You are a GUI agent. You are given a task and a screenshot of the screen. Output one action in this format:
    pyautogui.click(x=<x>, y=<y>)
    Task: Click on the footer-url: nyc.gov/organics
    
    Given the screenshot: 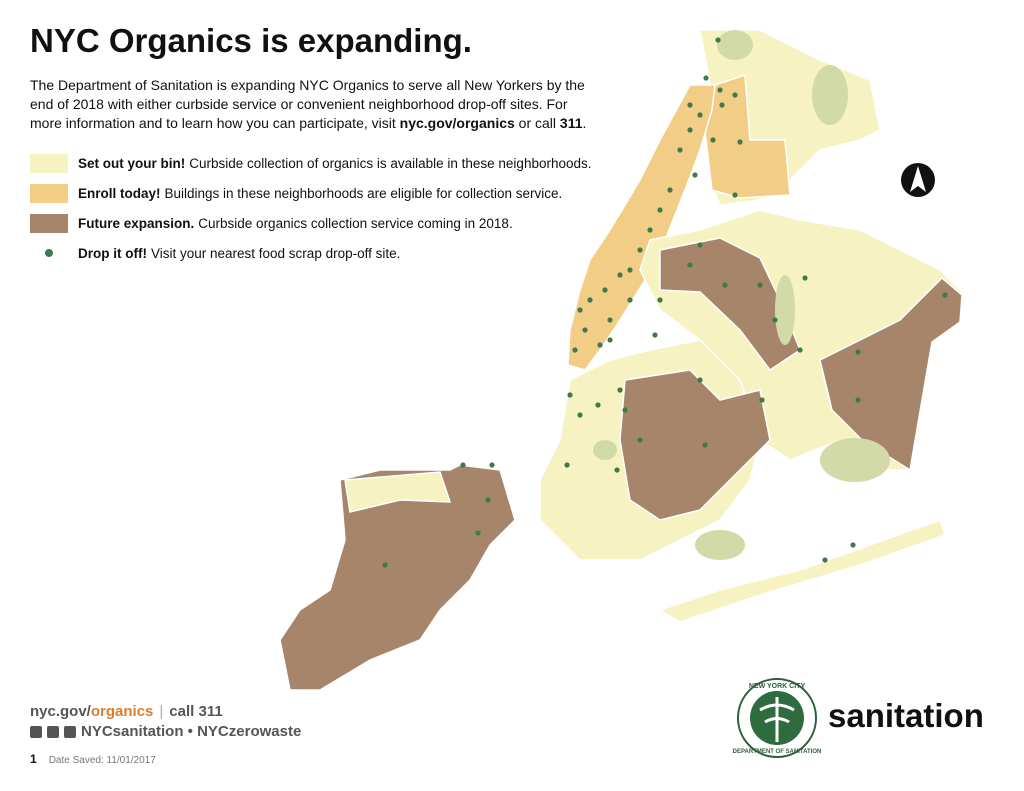 What is the action you would take?
    pyautogui.click(x=91, y=711)
    